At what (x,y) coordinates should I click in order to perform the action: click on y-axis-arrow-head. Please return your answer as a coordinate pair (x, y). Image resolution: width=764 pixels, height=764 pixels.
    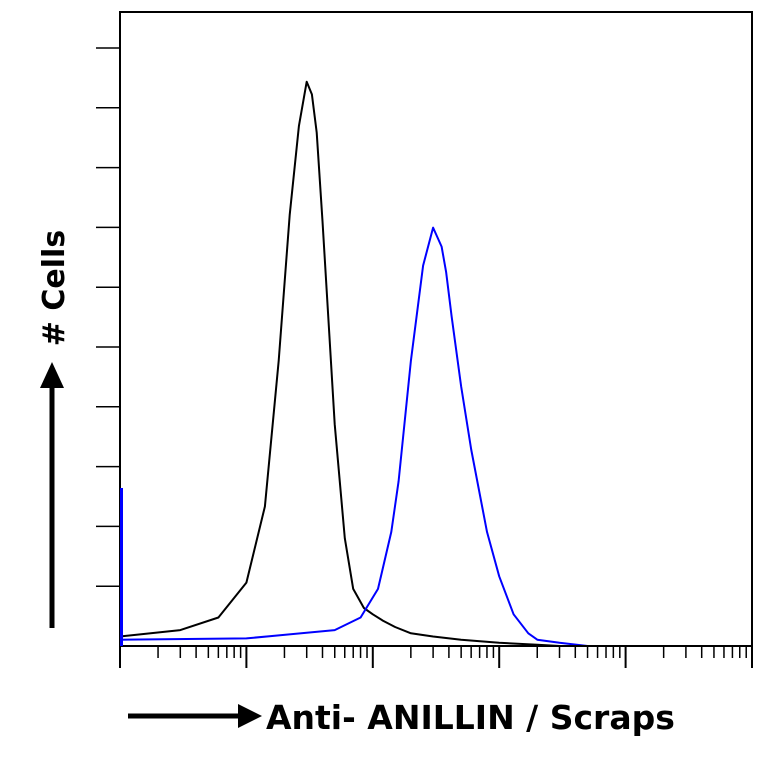
    Looking at the image, I should click on (52, 375).